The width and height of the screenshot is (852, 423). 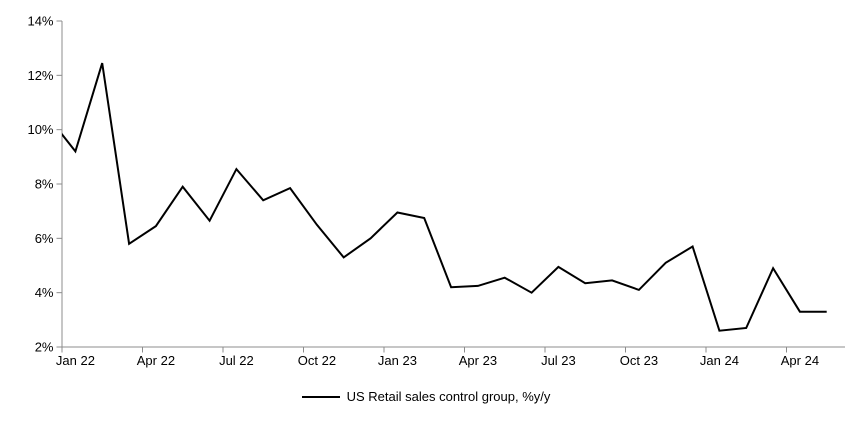 I want to click on y-axis-tick-label: 2%, so click(x=44, y=347).